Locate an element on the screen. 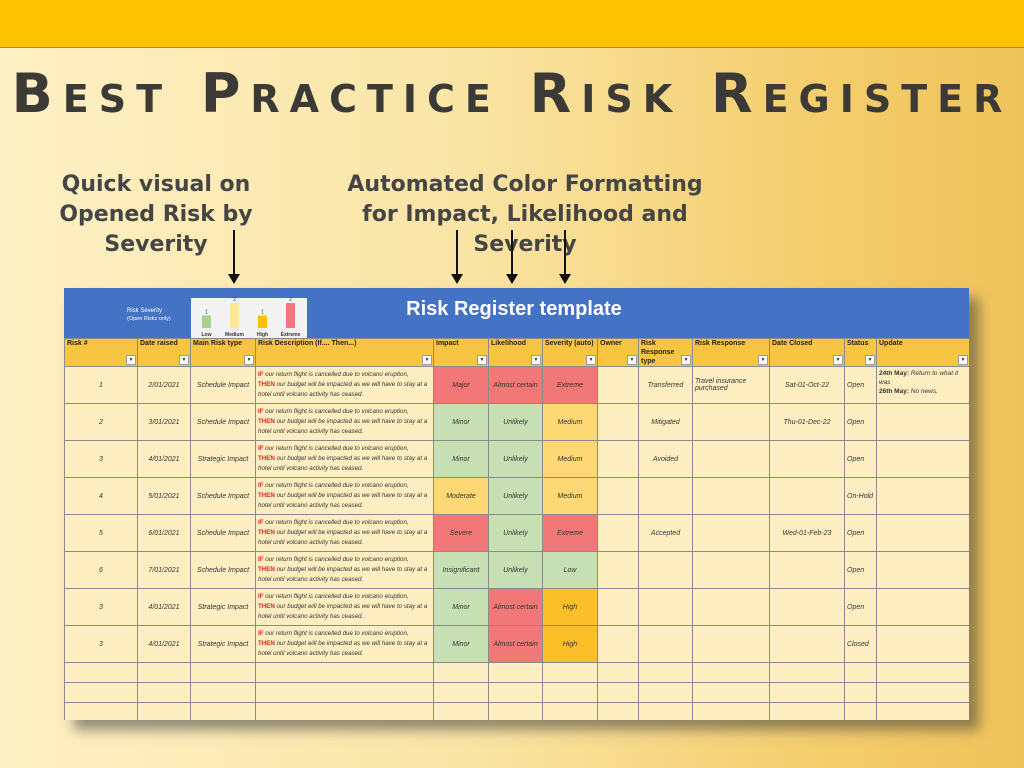 The height and width of the screenshot is (768, 1024). column-header: Date raised ▼ is located at coordinates (164, 352).